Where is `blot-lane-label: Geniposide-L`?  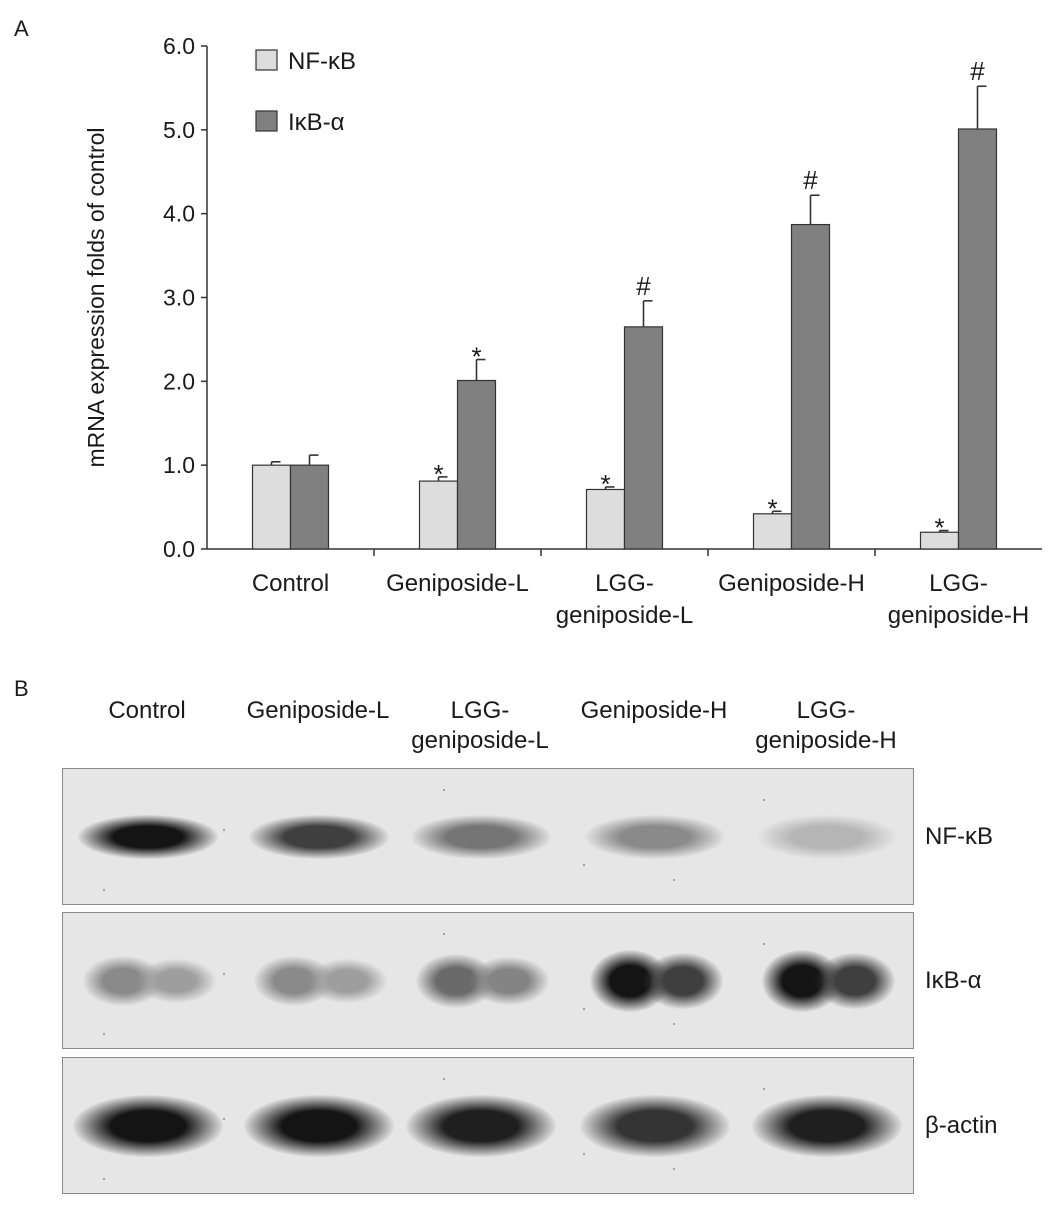
blot-lane-label: Geniposide-L is located at coordinates (318, 710).